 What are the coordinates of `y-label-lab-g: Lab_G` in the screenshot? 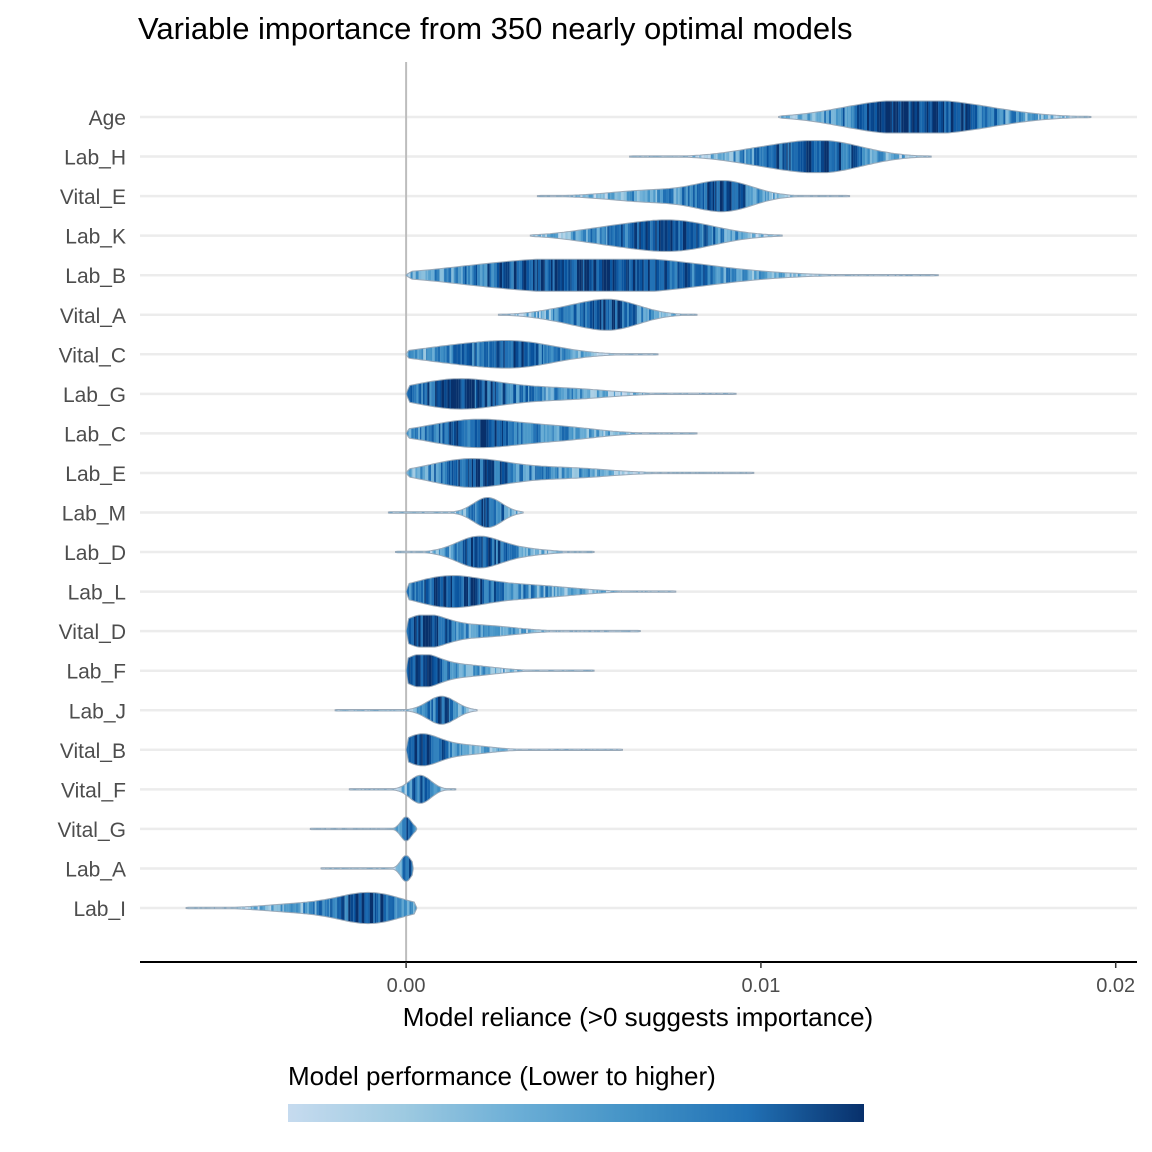 It's located at (94, 395).